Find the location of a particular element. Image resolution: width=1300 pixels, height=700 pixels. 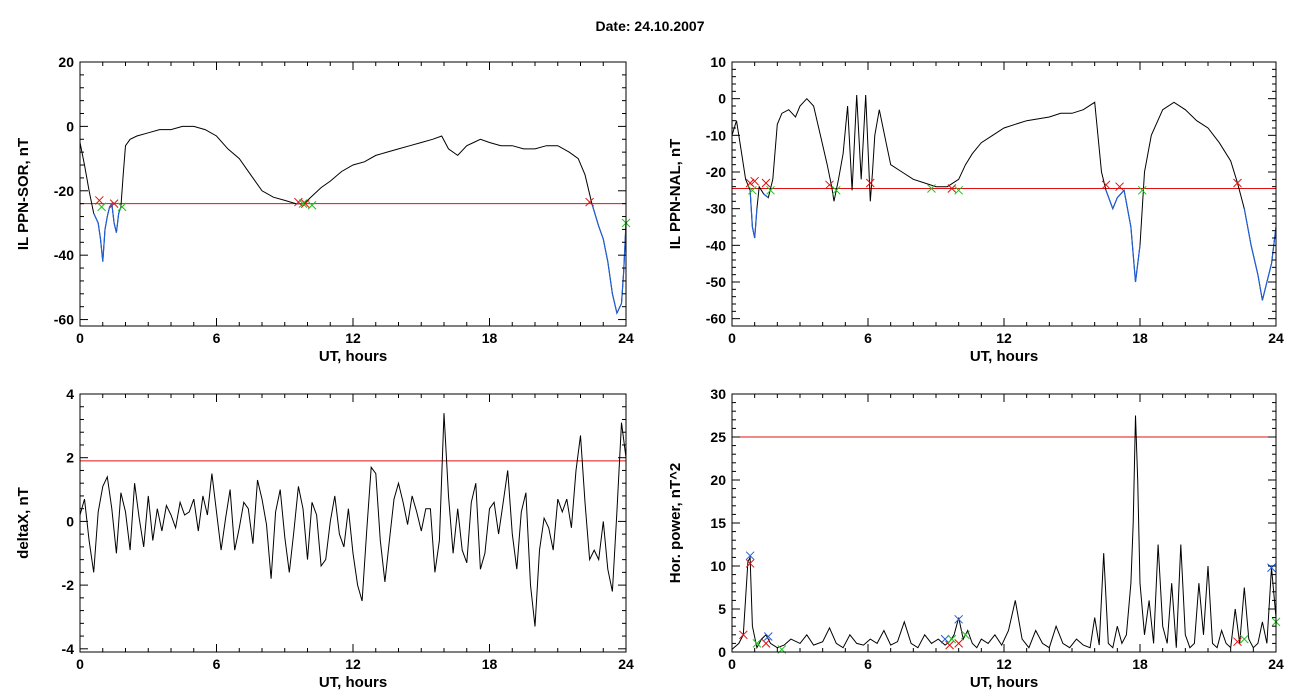

y-axis-label: IL PPN-SOR, nT is located at coordinates (23, 194).